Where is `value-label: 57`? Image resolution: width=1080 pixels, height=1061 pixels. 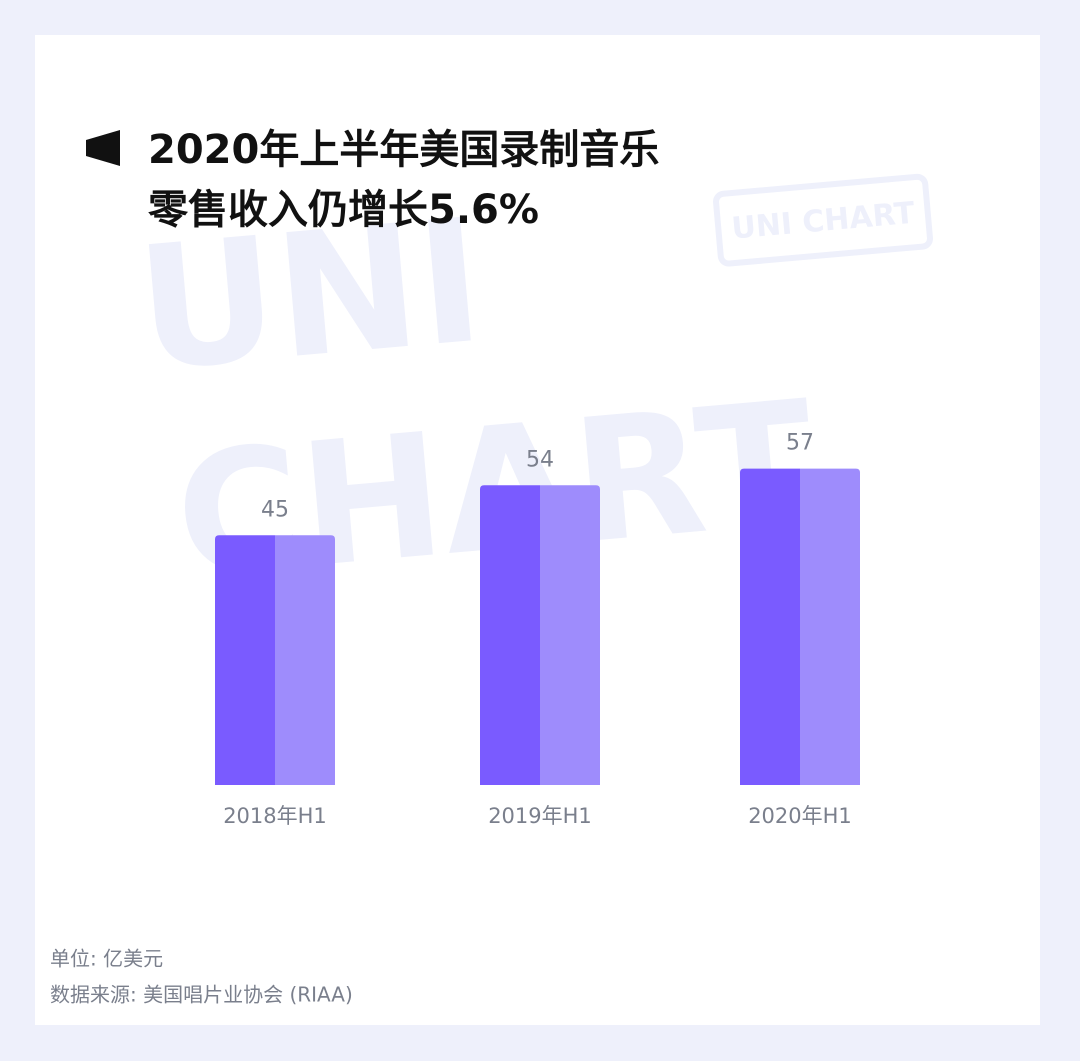
value-label: 57 is located at coordinates (800, 443).